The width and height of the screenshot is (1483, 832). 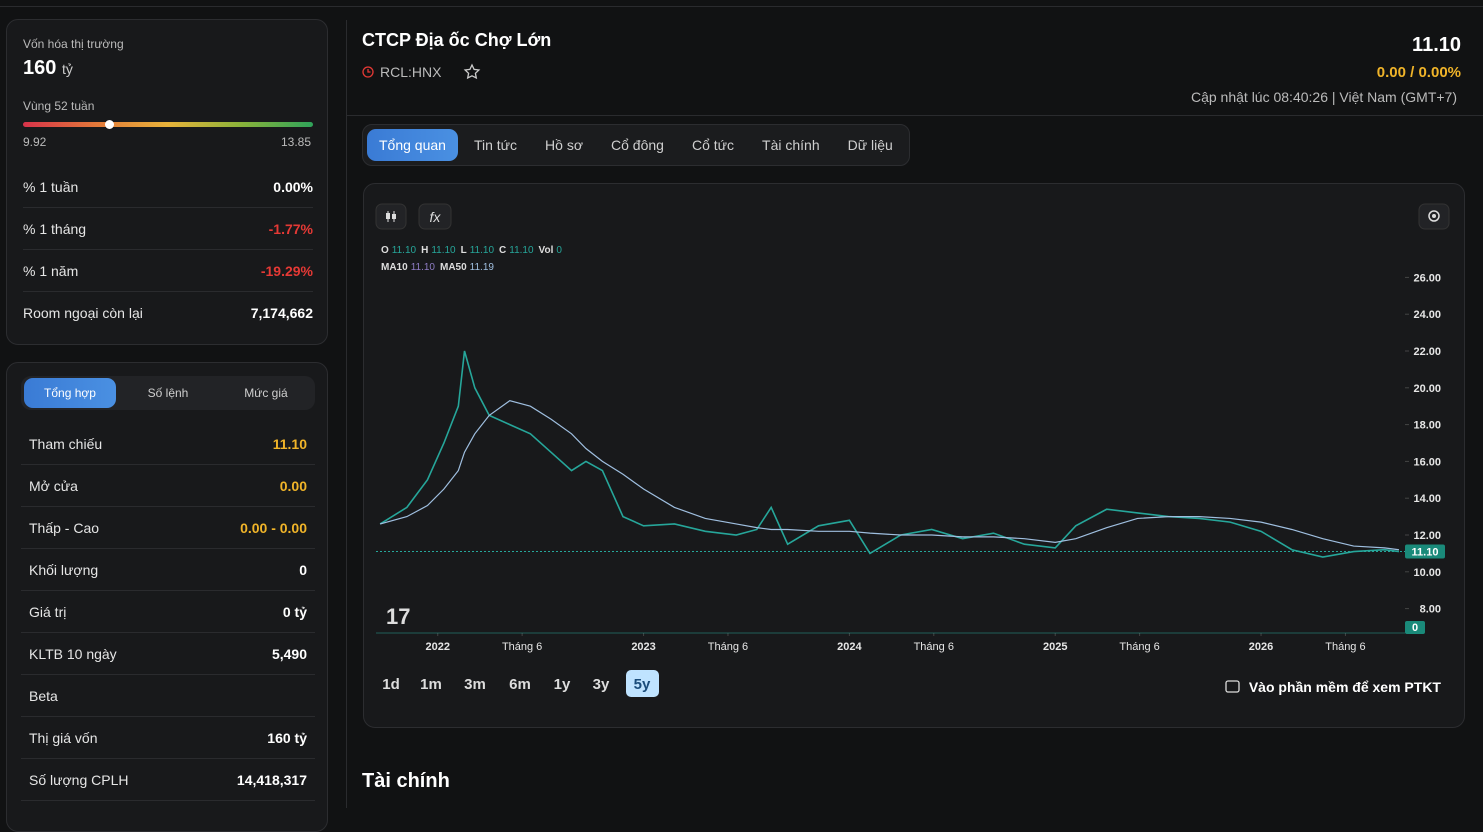 What do you see at coordinates (59, 106) in the screenshot?
I see `range-label: Vùng 52 tuần` at bounding box center [59, 106].